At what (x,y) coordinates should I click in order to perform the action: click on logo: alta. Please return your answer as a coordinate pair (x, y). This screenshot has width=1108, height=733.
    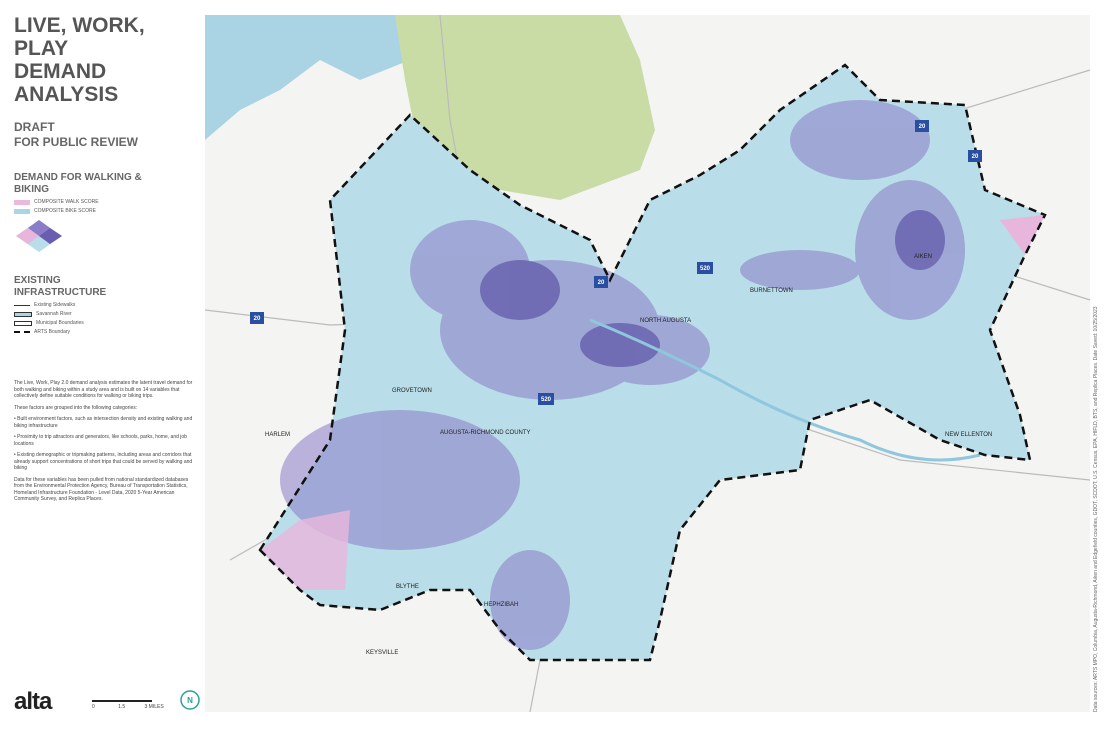
    Looking at the image, I should click on (33, 701).